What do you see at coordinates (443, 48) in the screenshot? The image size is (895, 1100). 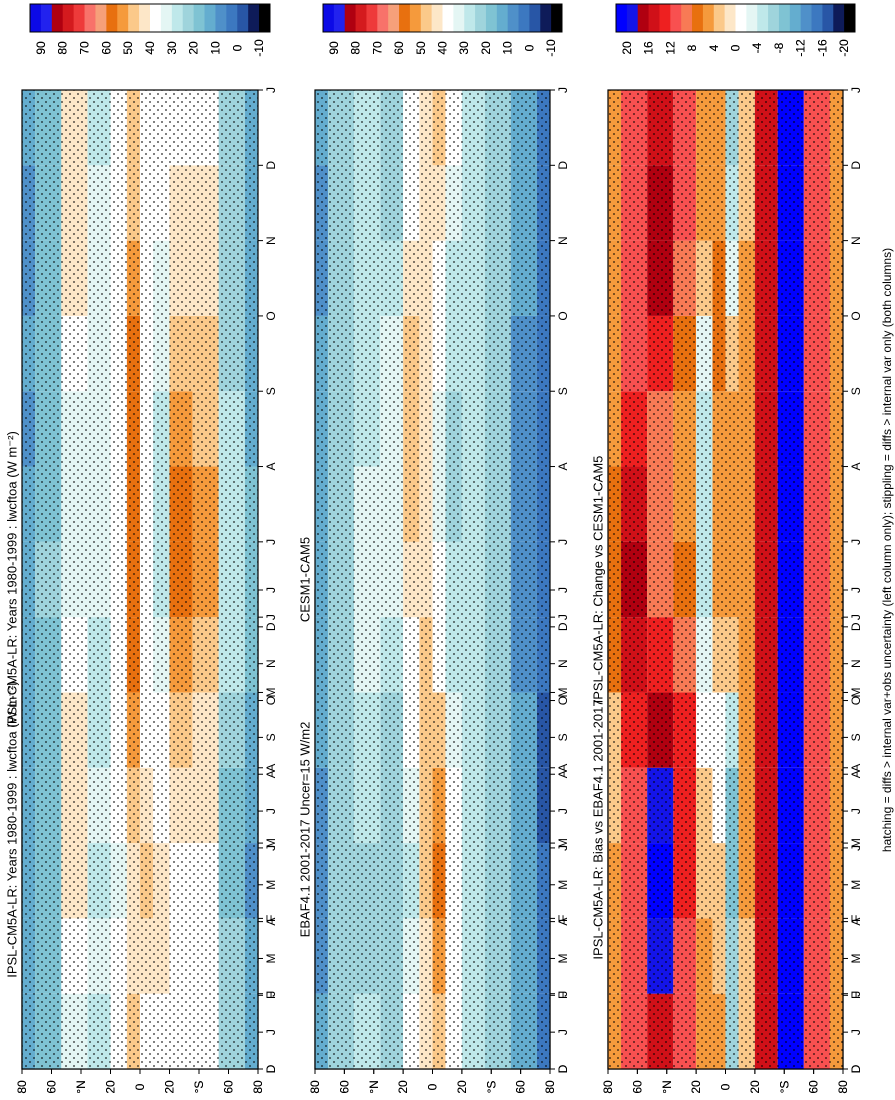 I see `colorbar-label: 40` at bounding box center [443, 48].